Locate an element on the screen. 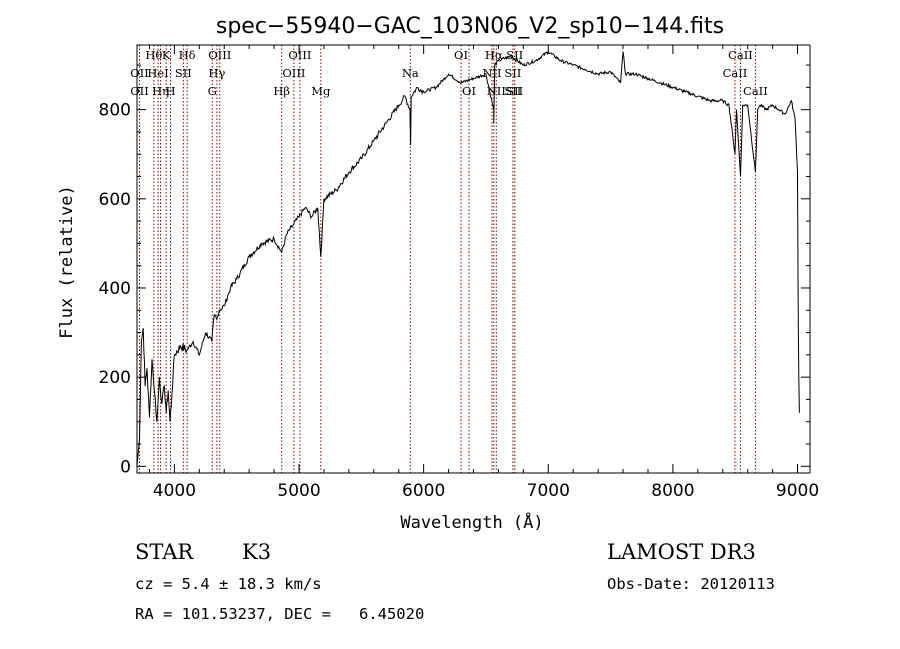 The width and height of the screenshot is (900, 649). coordinates-text: RA = 101.53237, DEC = 6.45020 is located at coordinates (279, 614).